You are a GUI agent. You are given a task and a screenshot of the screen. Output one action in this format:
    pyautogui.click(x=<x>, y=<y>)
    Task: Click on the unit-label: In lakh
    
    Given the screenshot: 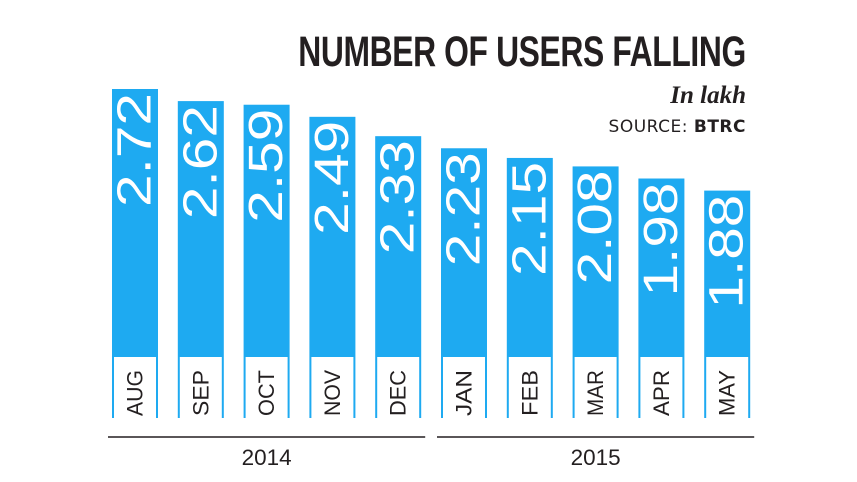 What is the action you would take?
    pyautogui.click(x=708, y=95)
    